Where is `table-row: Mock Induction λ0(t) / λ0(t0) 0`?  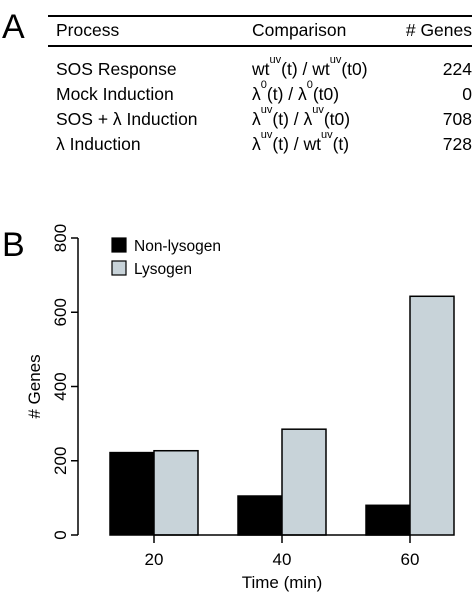 table-row: Mock Induction λ0(t) / λ0(t0) 0 is located at coordinates (260, 93).